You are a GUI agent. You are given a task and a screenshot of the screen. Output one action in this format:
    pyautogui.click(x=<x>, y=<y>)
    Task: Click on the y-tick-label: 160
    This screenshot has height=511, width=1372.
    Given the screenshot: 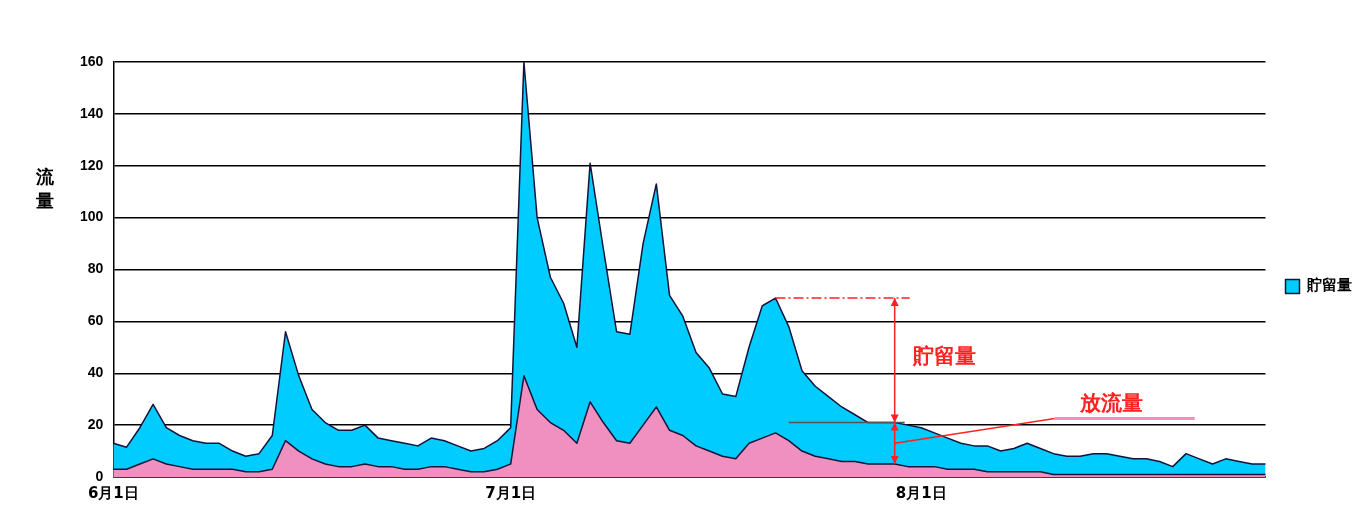 What is the action you would take?
    pyautogui.click(x=92, y=60)
    